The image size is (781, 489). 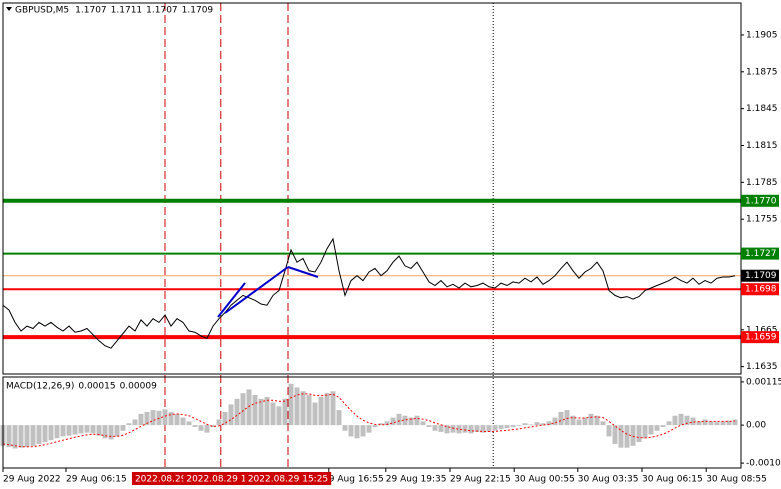 I want to click on price-tag-label: 1.1770, so click(x=761, y=201).